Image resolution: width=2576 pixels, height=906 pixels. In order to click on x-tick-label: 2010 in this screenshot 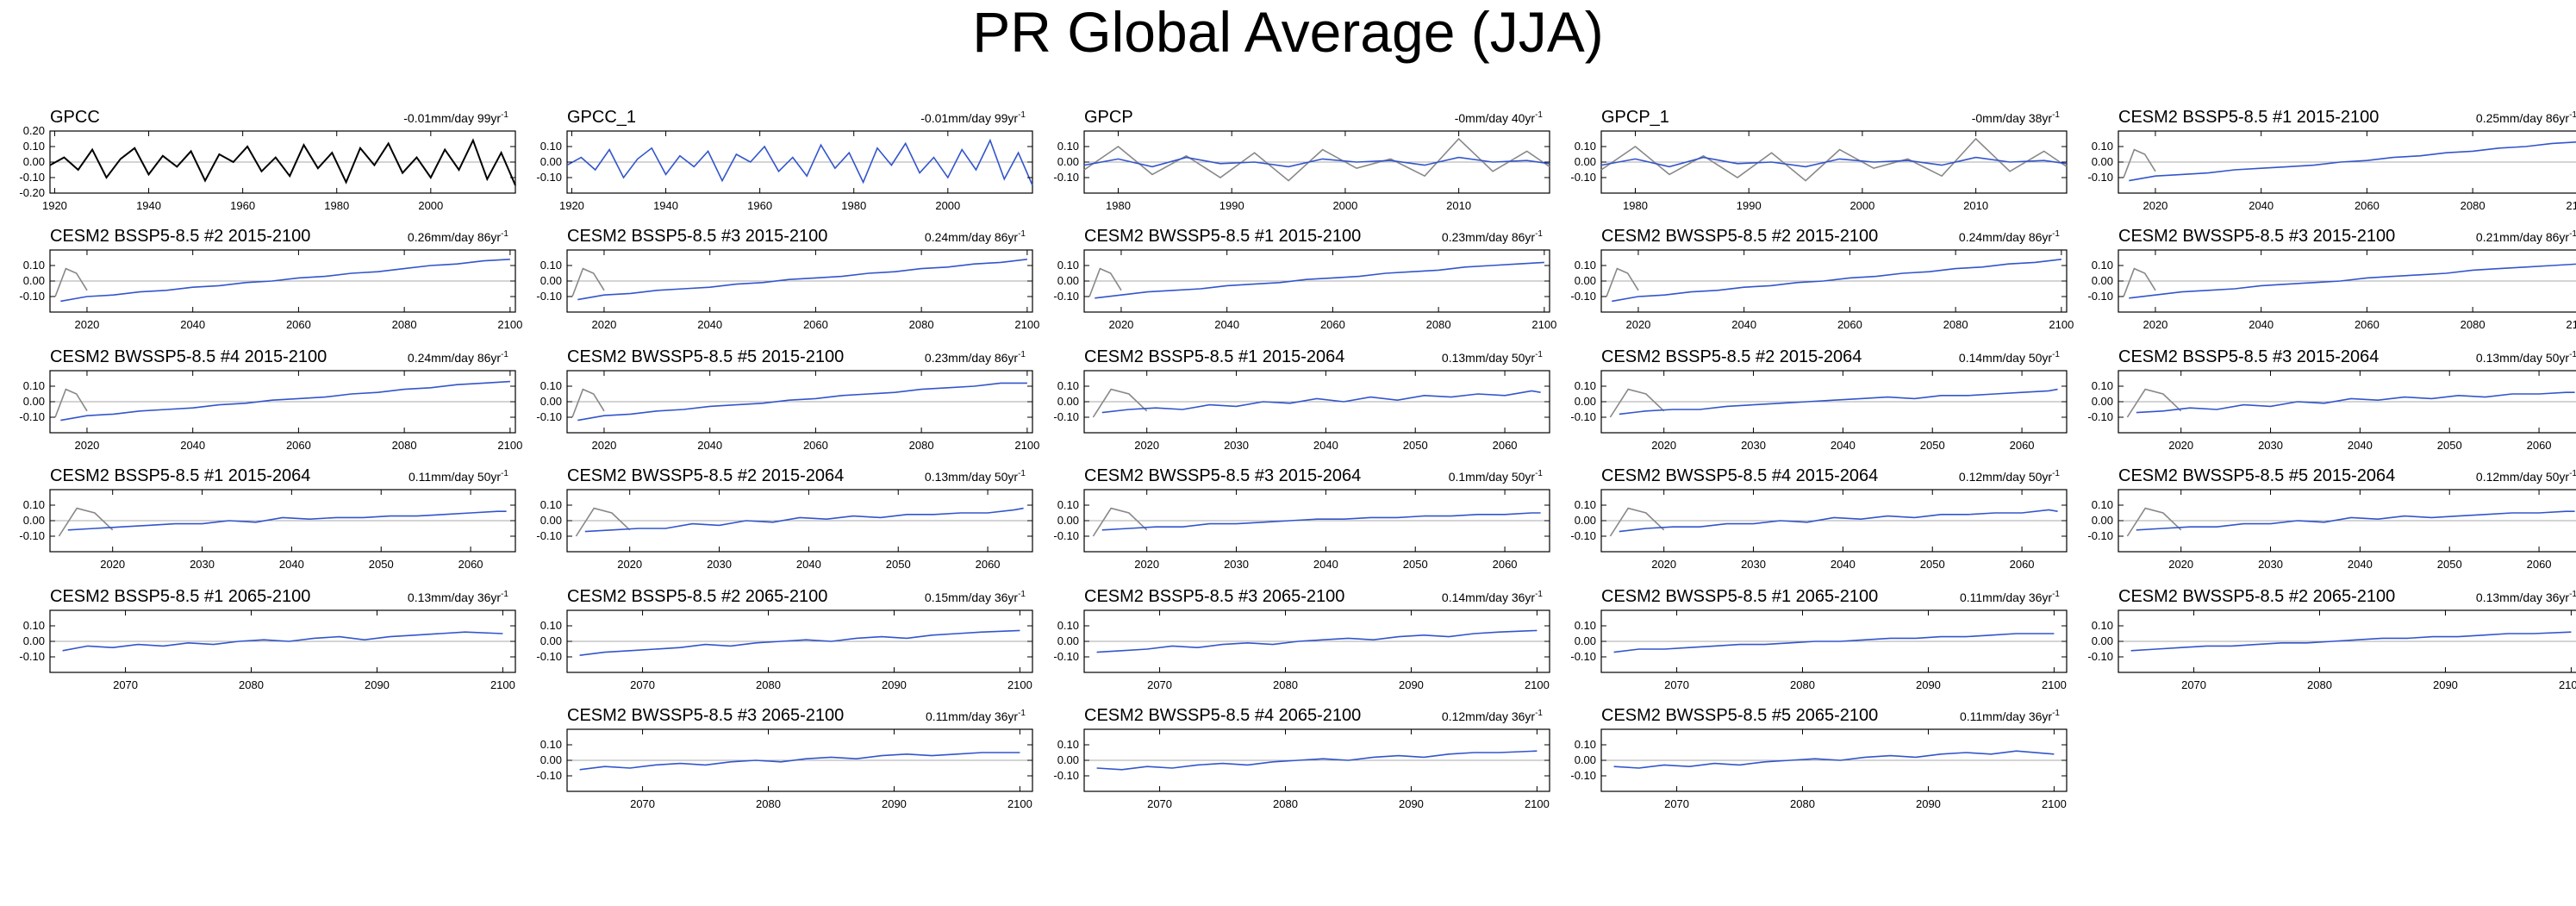, I will do `click(1975, 205)`.